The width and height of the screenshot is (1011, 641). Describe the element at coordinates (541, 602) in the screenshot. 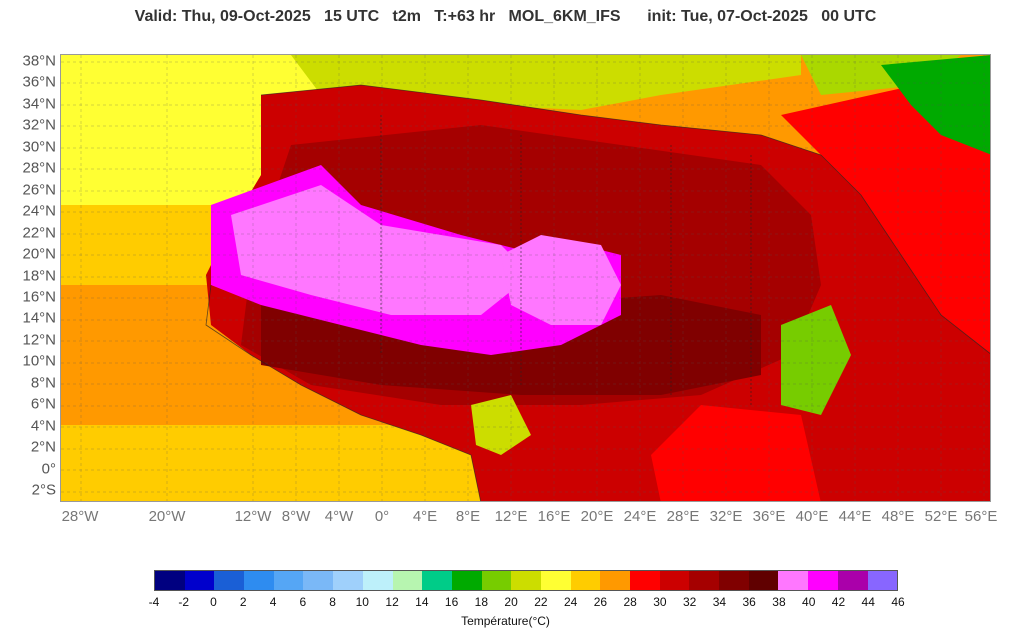

I see `colorbar-tick-label: 22` at that location.